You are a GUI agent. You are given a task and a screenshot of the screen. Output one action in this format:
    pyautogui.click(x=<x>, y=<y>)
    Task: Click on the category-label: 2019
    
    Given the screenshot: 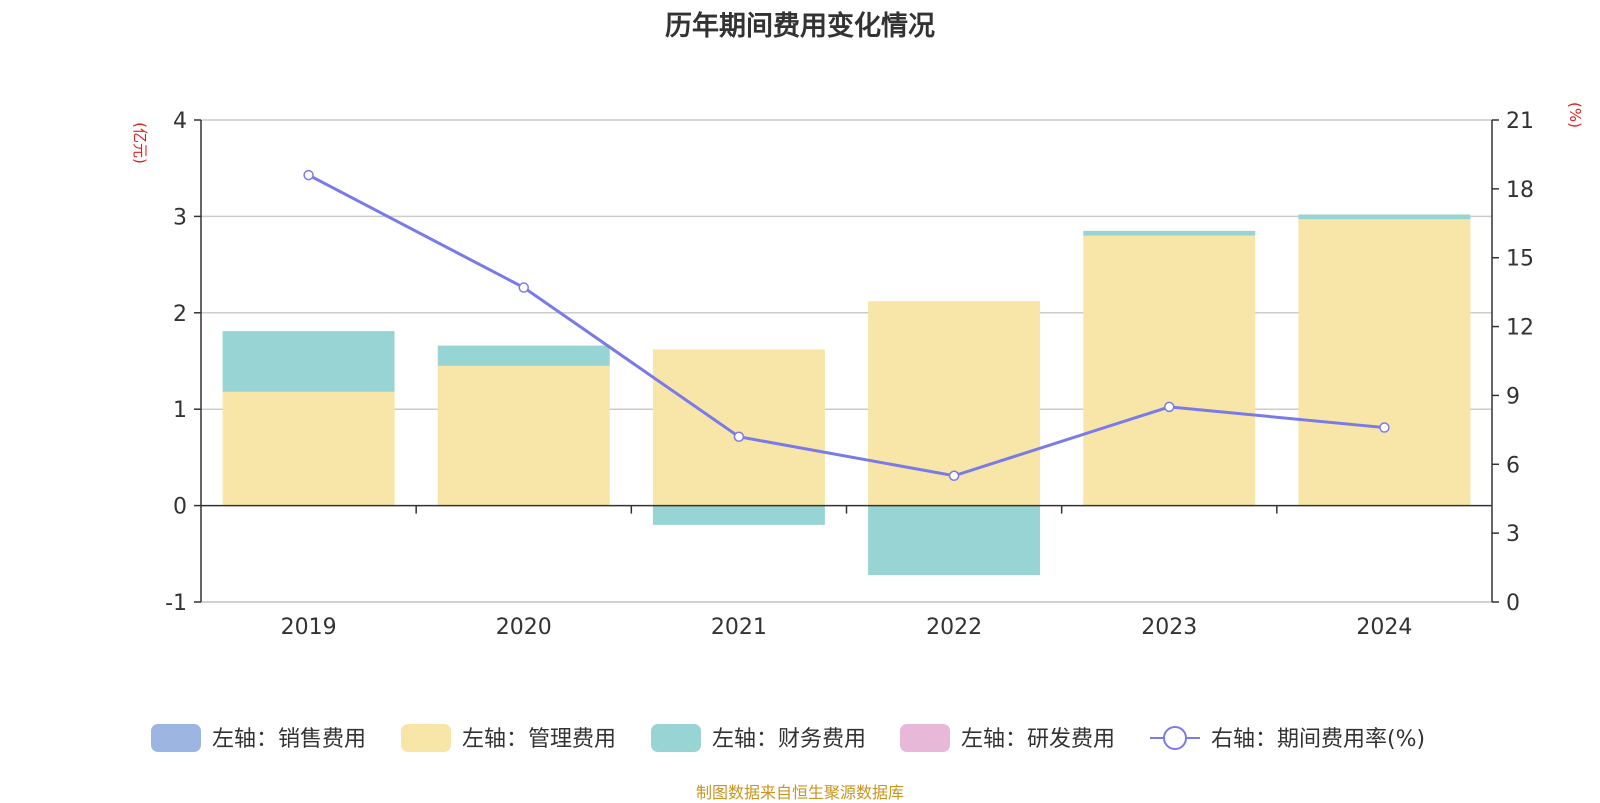 What is the action you would take?
    pyautogui.click(x=309, y=627)
    